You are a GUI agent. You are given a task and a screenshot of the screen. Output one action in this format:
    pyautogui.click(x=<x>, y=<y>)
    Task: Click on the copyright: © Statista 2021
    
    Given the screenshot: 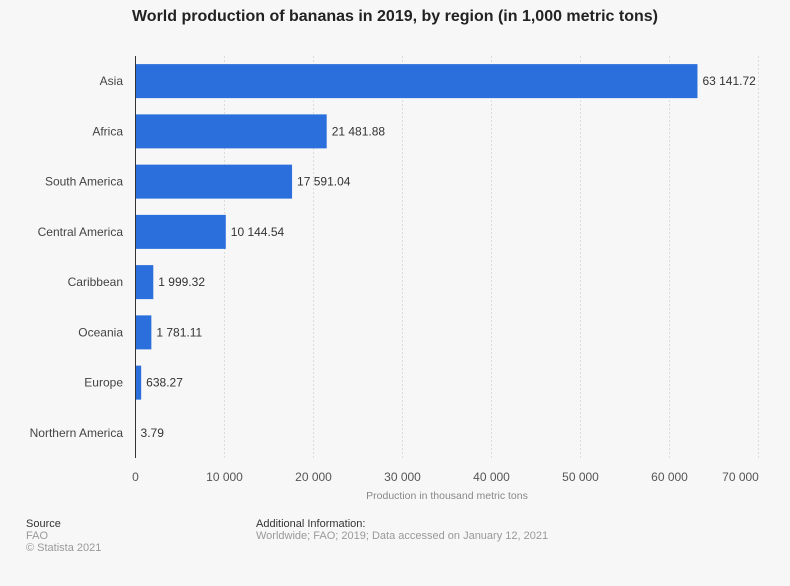 What is the action you would take?
    pyautogui.click(x=64, y=548)
    